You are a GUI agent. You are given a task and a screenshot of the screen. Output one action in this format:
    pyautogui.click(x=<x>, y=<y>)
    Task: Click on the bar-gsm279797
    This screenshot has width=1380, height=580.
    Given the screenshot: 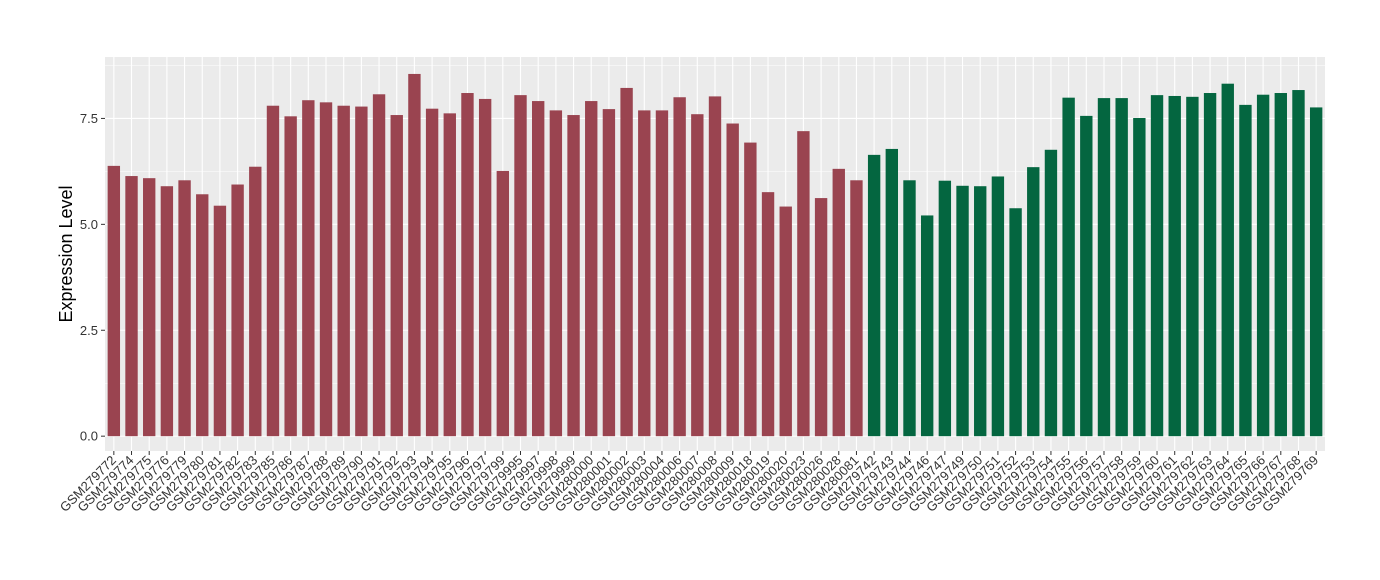 What is the action you would take?
    pyautogui.click(x=485, y=267)
    